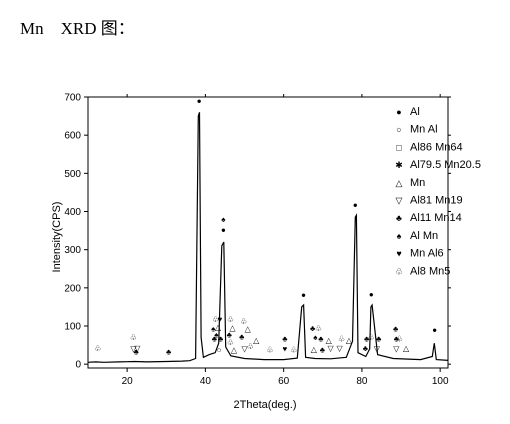 This screenshot has width=510, height=424. What do you see at coordinates (415, 112) in the screenshot?
I see `legend-label: Al` at bounding box center [415, 112].